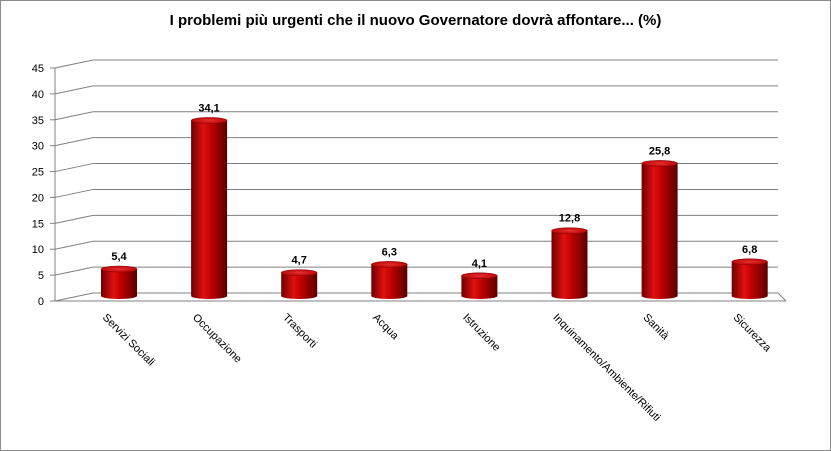 This screenshot has width=831, height=451. I want to click on y-tick-label: 45, so click(38, 69).